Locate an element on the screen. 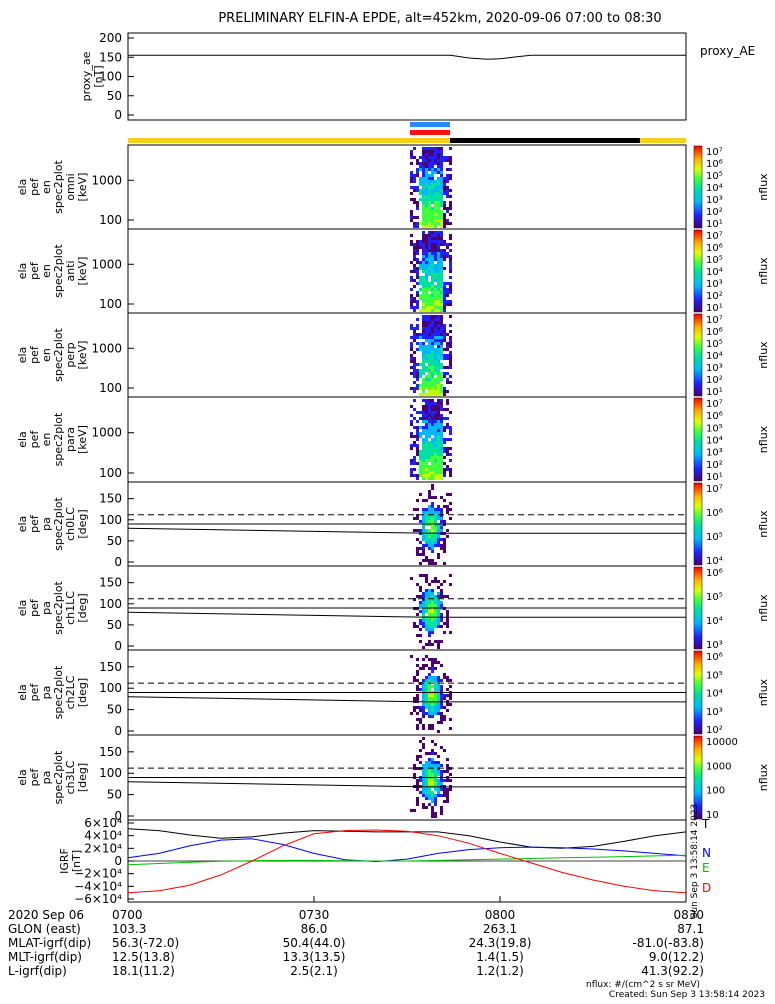  ylabel-line: [nT] is located at coordinates (98, 76).